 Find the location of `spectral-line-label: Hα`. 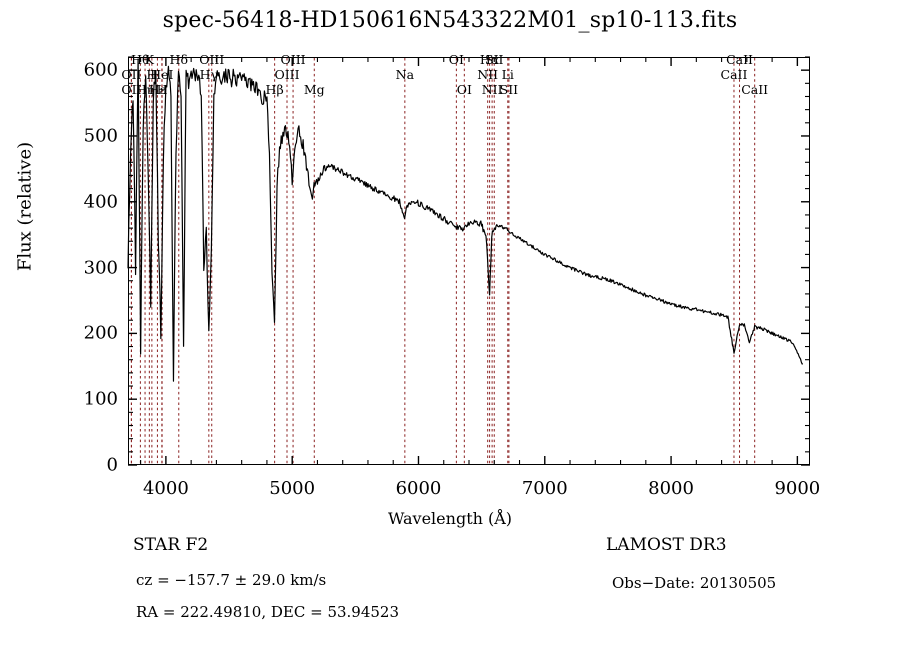

spectral-line-label: Hα is located at coordinates (489, 59).